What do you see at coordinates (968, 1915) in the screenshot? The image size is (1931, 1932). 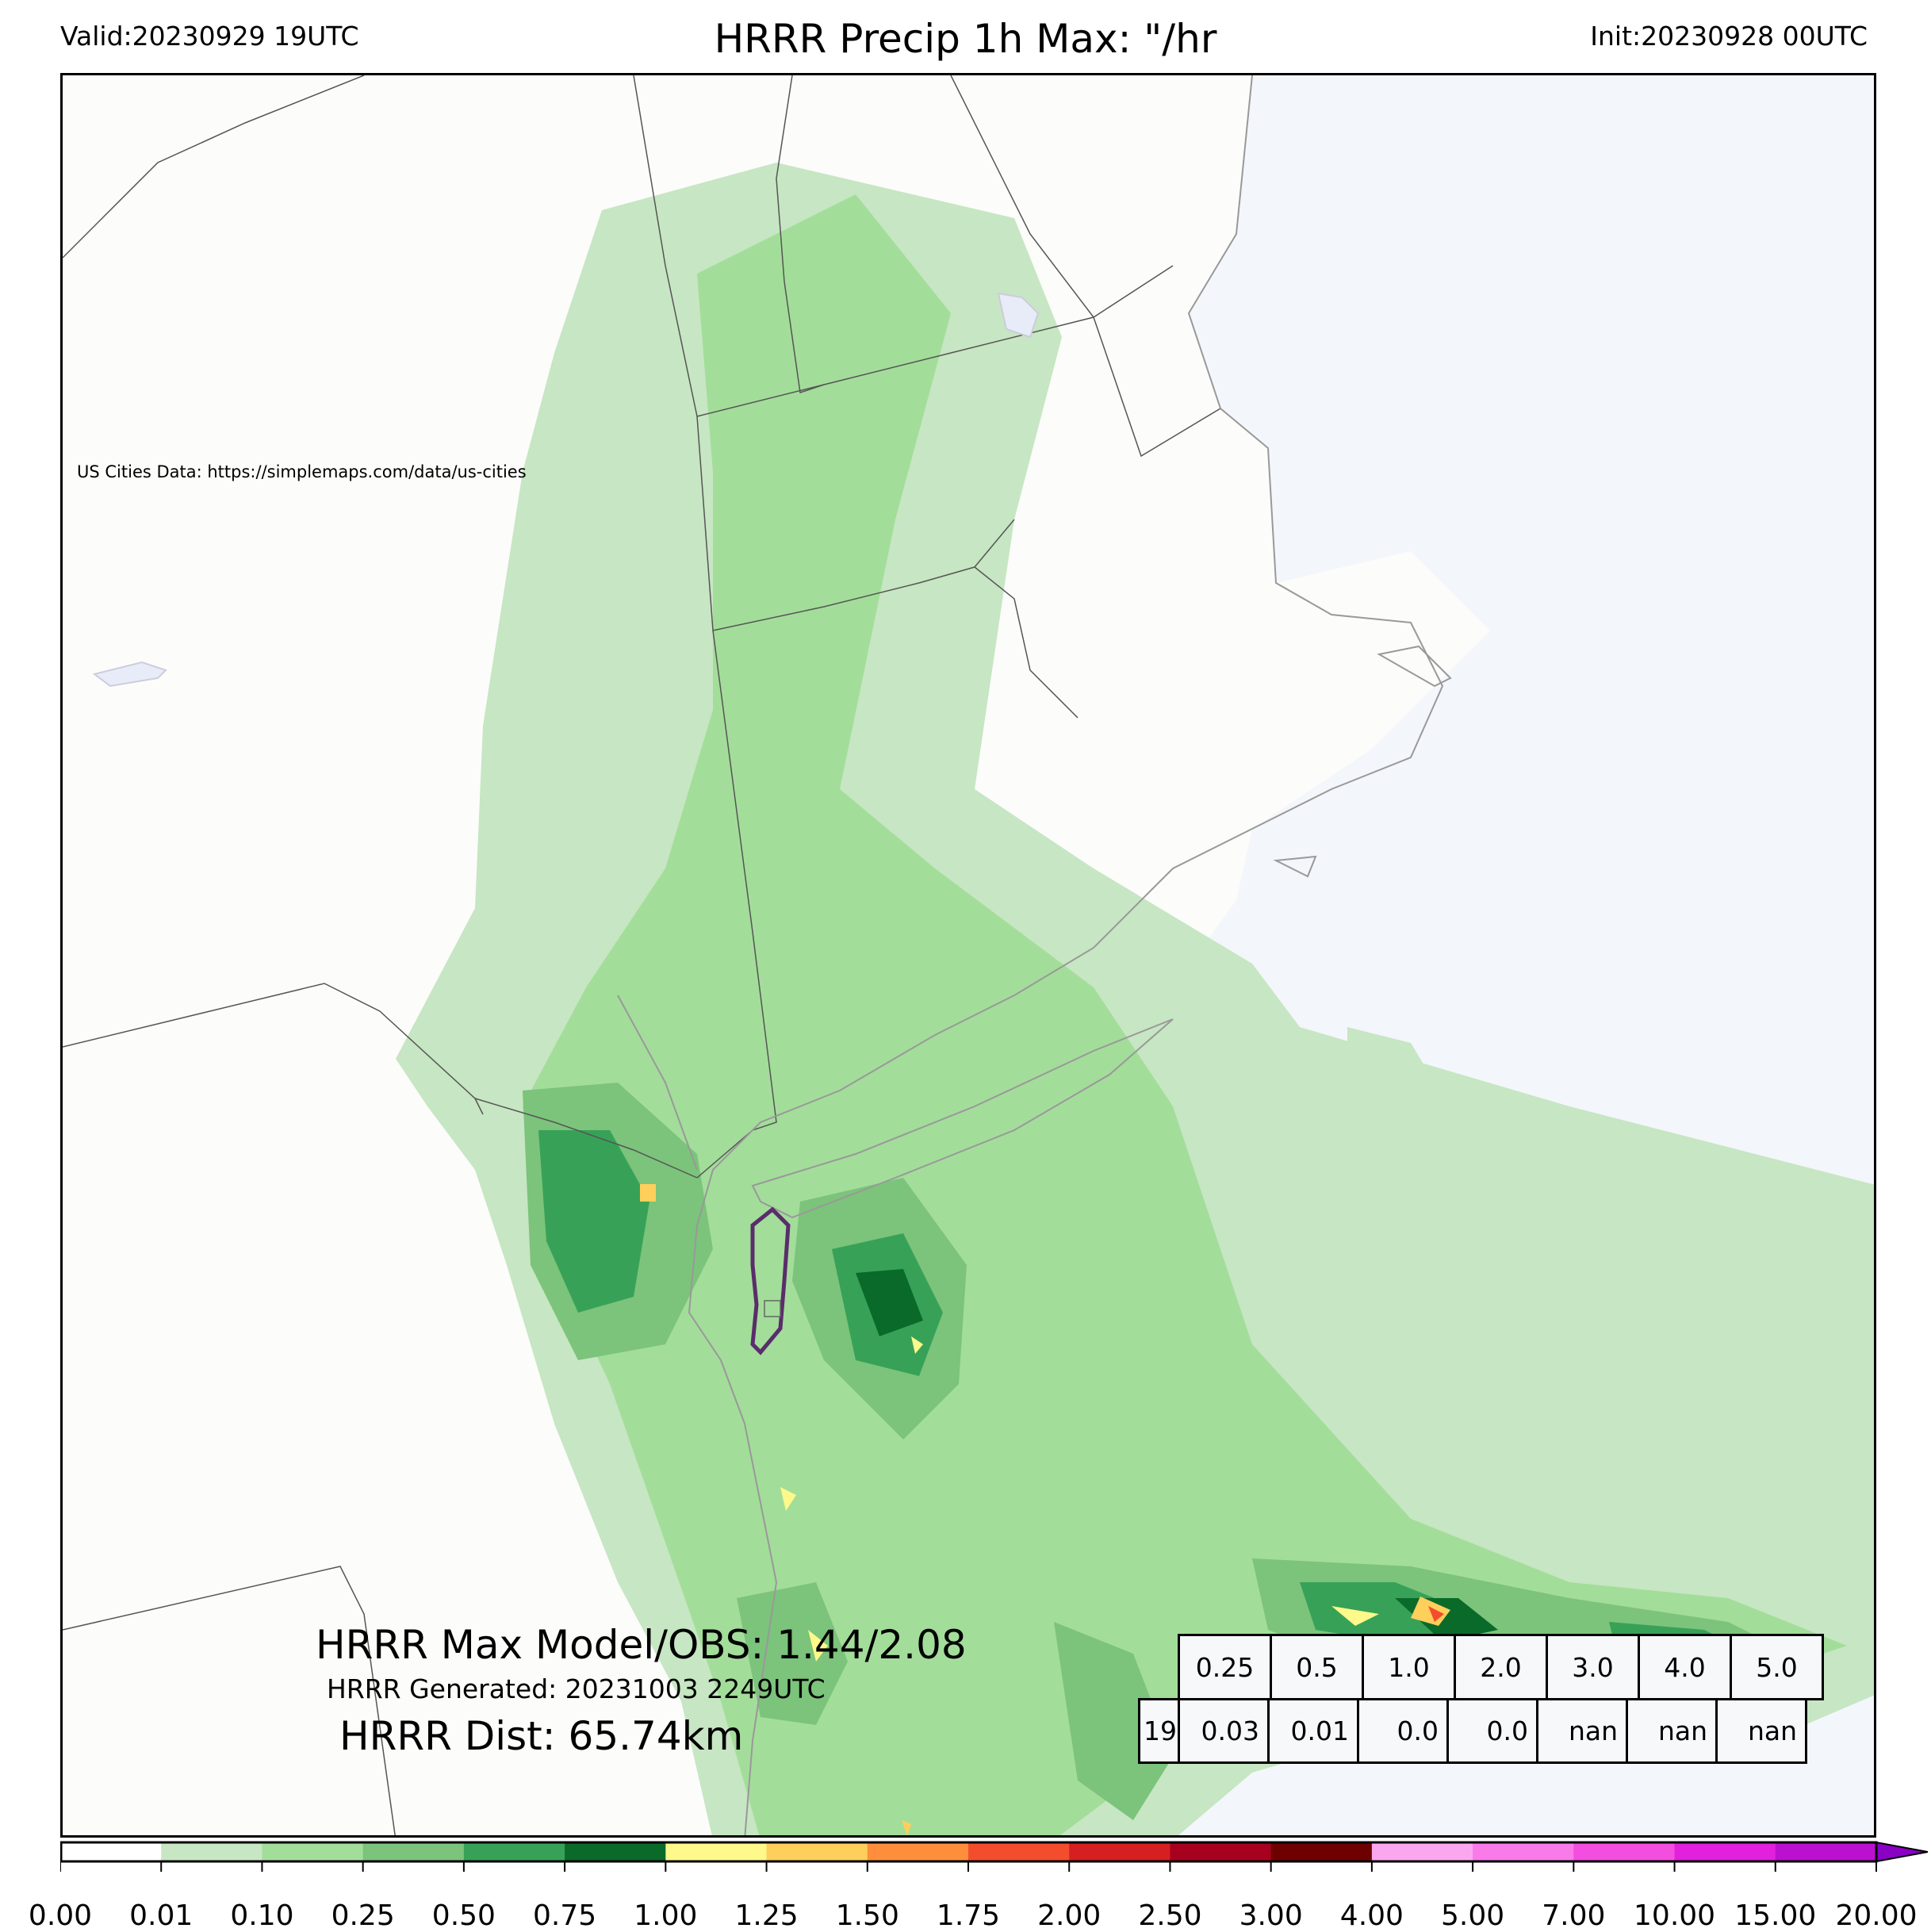 I see `colorbar-tick-label: 1.75` at bounding box center [968, 1915].